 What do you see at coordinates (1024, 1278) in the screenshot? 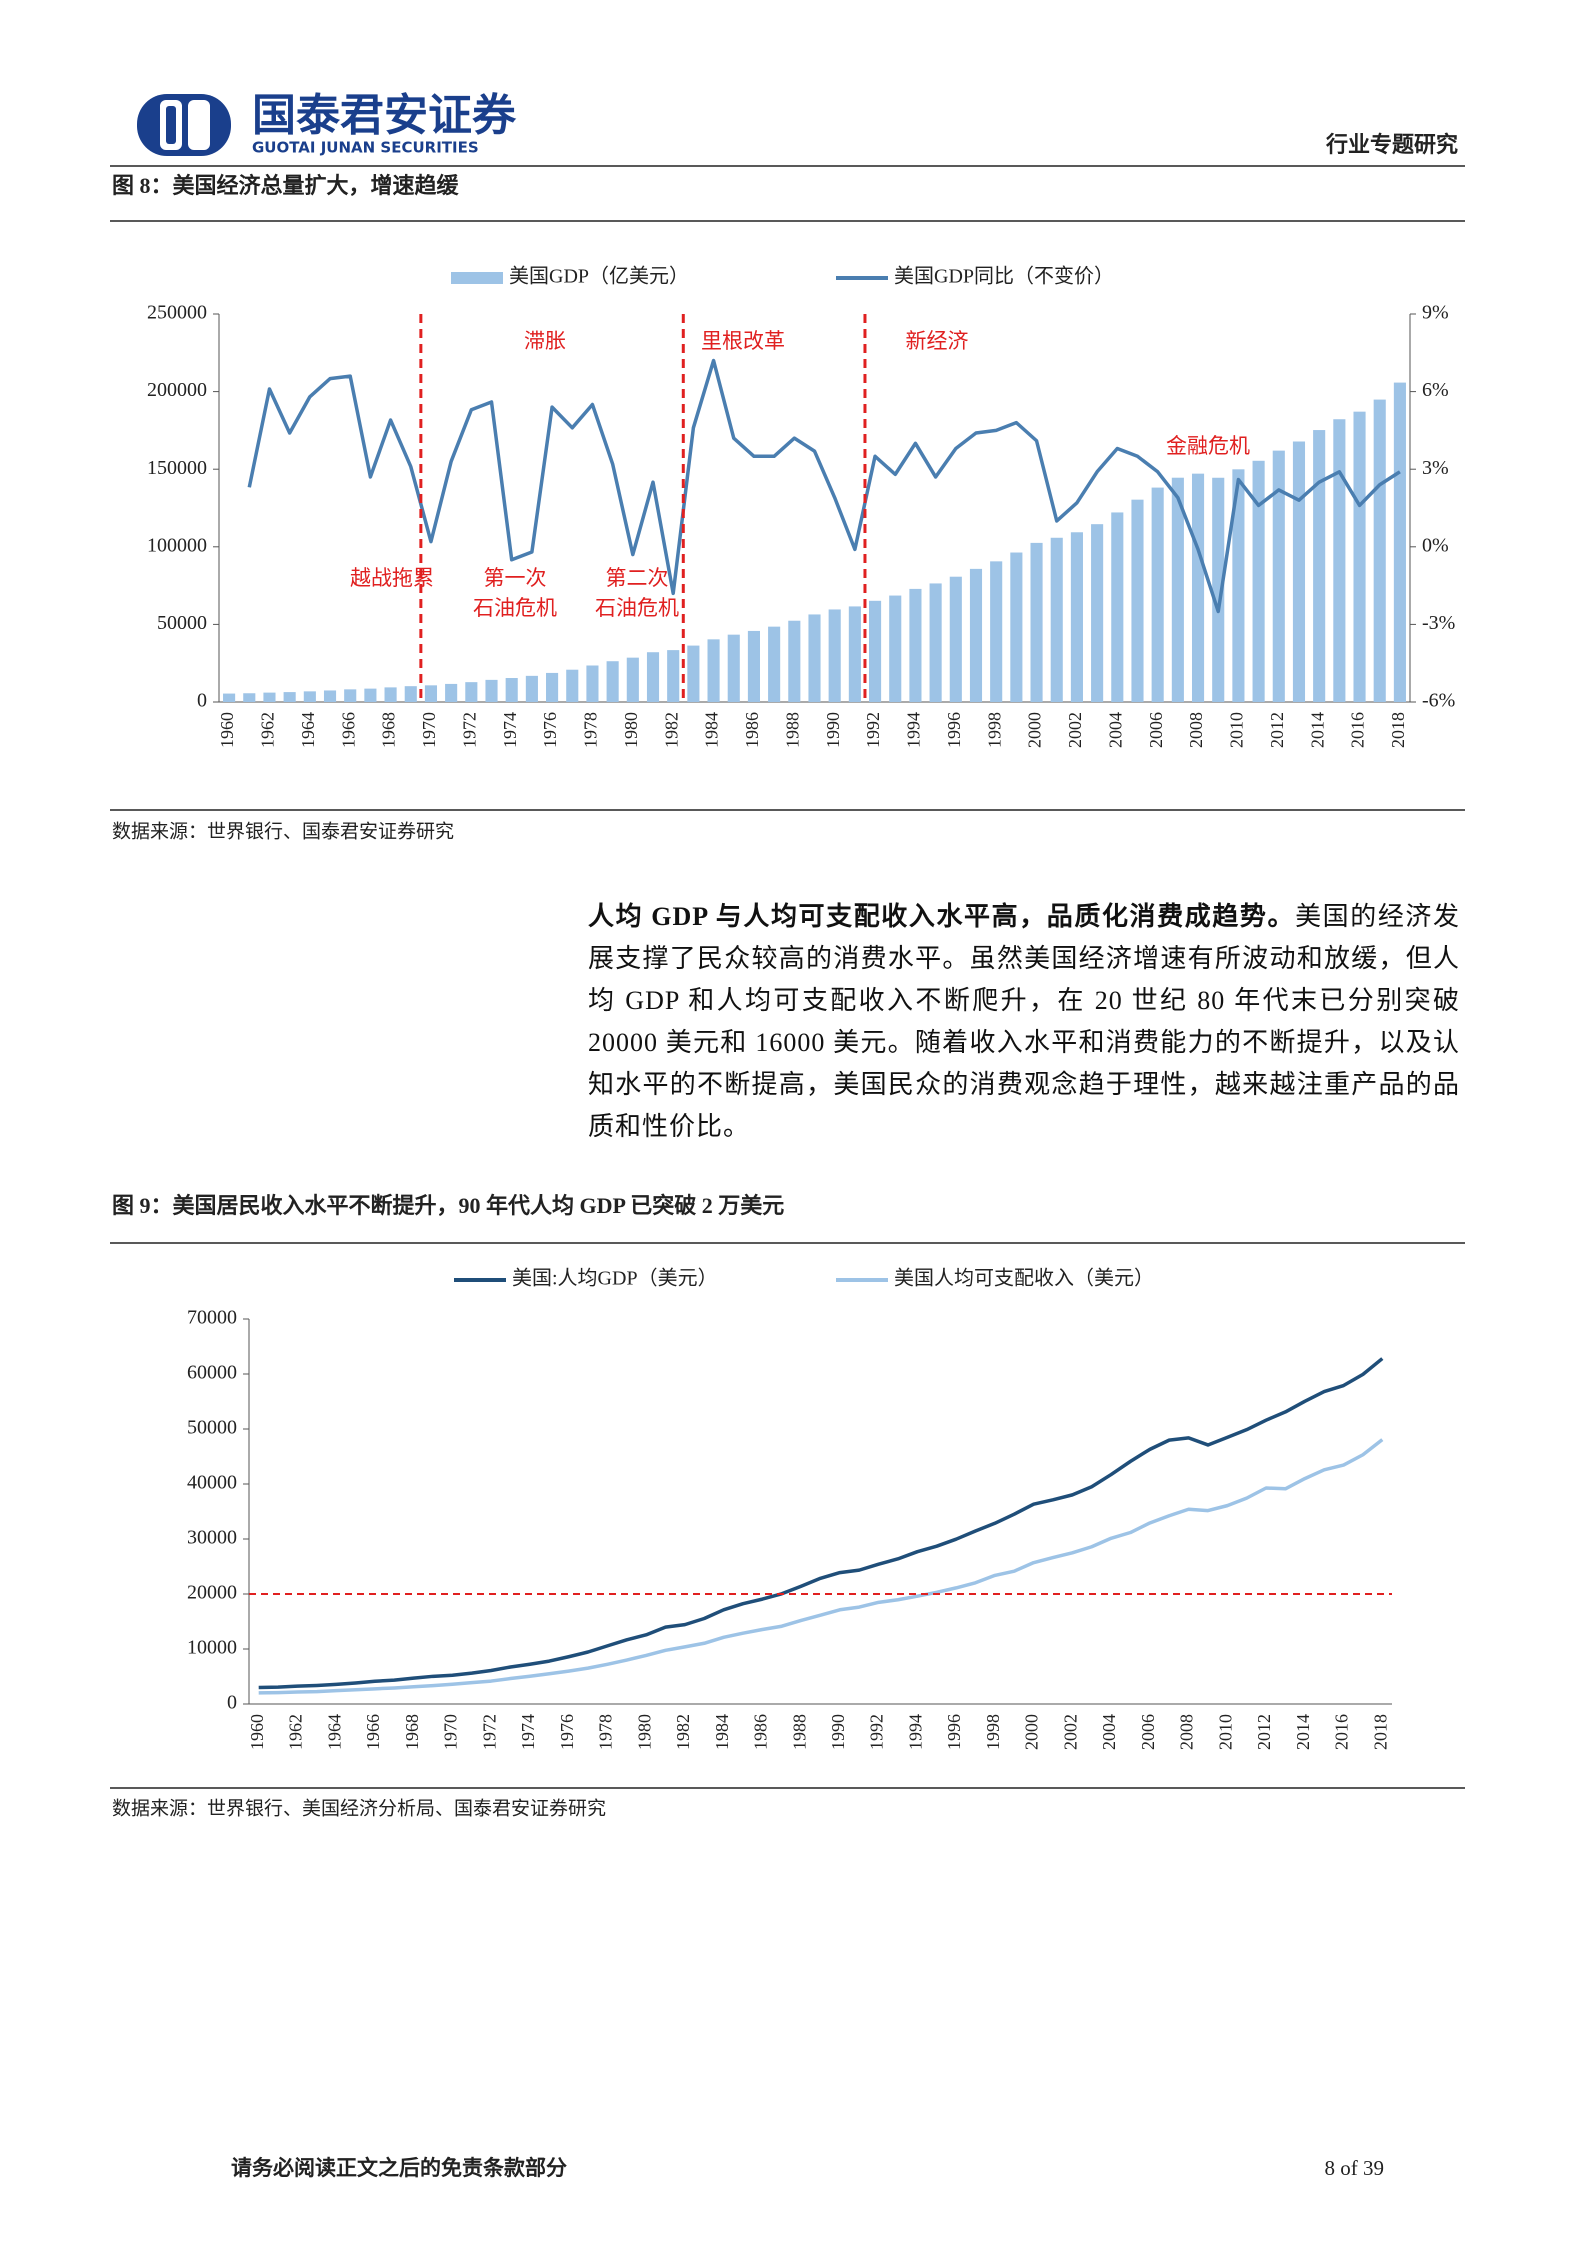
I see `legend-label: 美国人均可支配收入（美元）` at bounding box center [1024, 1278].